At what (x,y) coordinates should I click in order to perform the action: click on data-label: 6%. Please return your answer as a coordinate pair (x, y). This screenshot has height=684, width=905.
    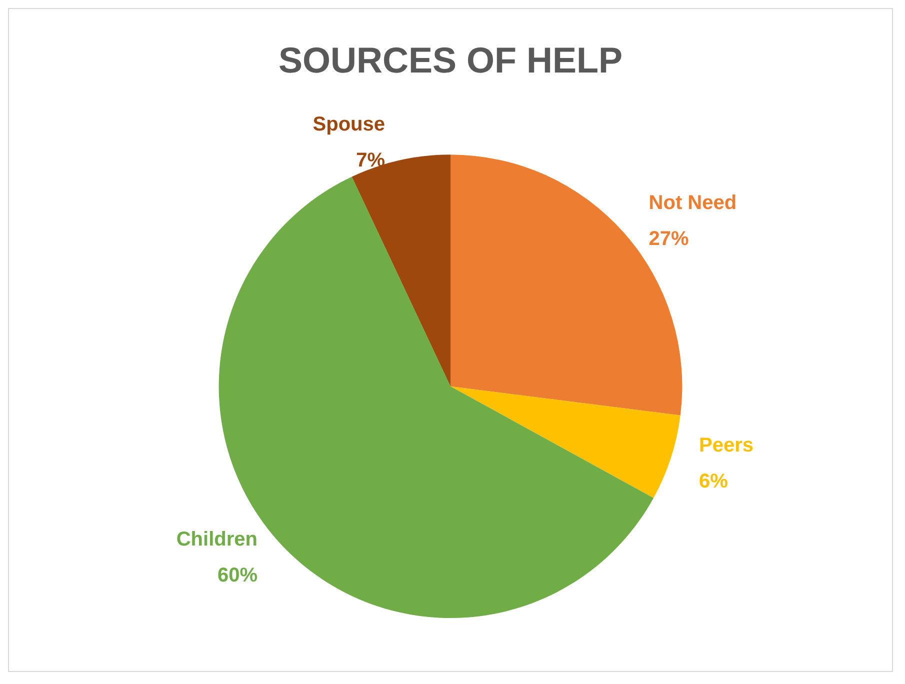
    Looking at the image, I should click on (713, 481).